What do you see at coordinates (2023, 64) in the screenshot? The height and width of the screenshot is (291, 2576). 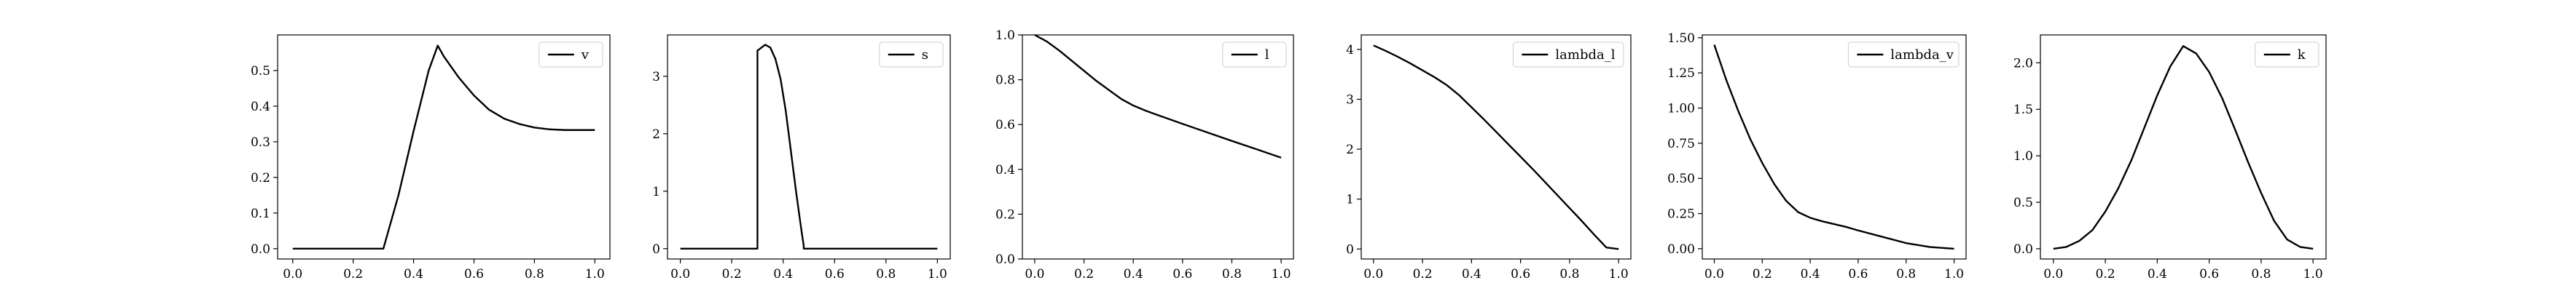 I see `y-tick-label: 2.0` at bounding box center [2023, 64].